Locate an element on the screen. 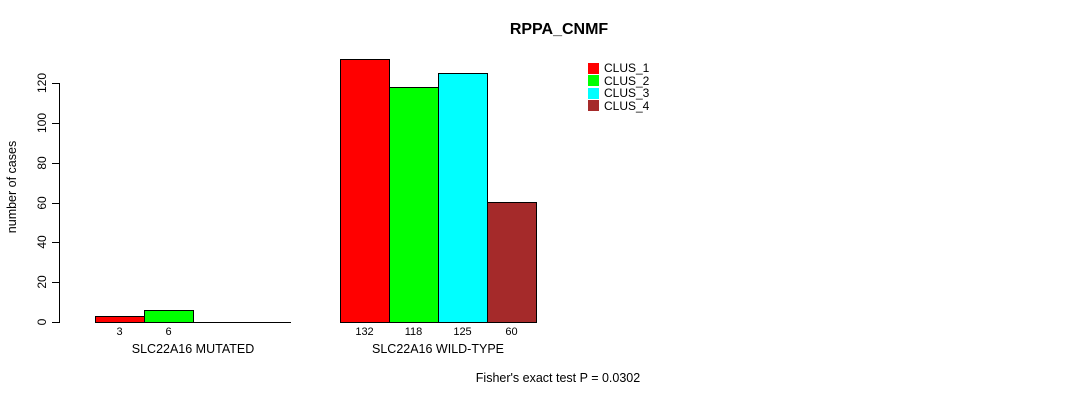 The width and height of the screenshot is (1090, 400). y-axis-line is located at coordinates (59, 203).